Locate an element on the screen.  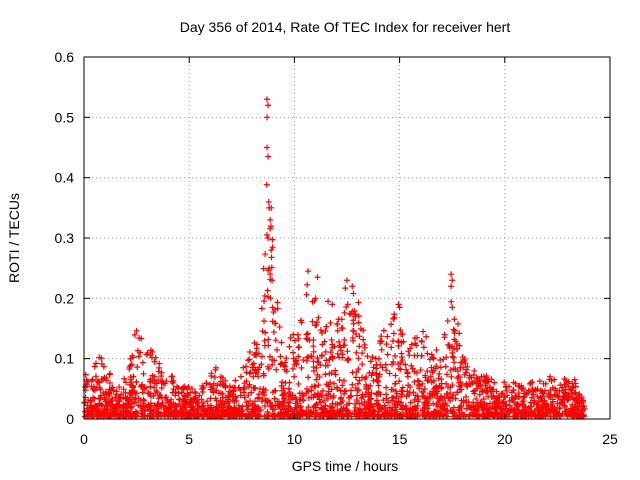
y-tick-label: 0 is located at coordinates (70, 419).